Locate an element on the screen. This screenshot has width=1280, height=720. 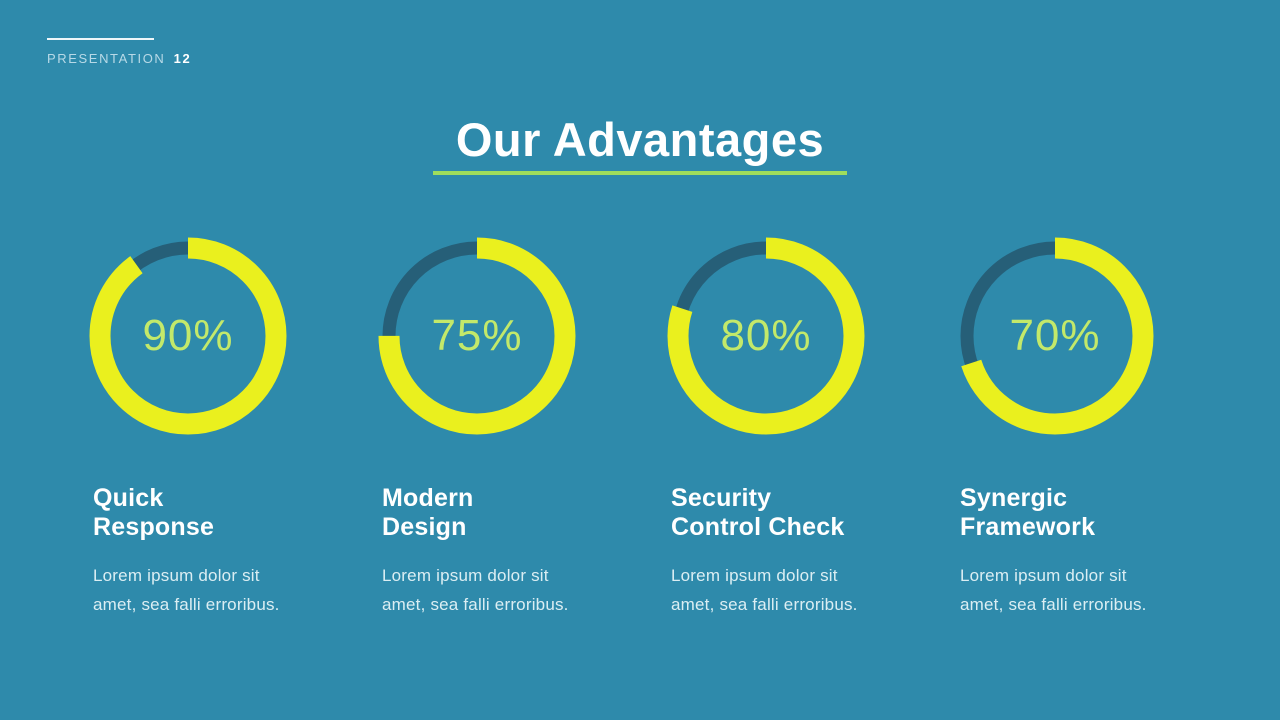
card-title: Security Control Check is located at coordinates (773, 513).